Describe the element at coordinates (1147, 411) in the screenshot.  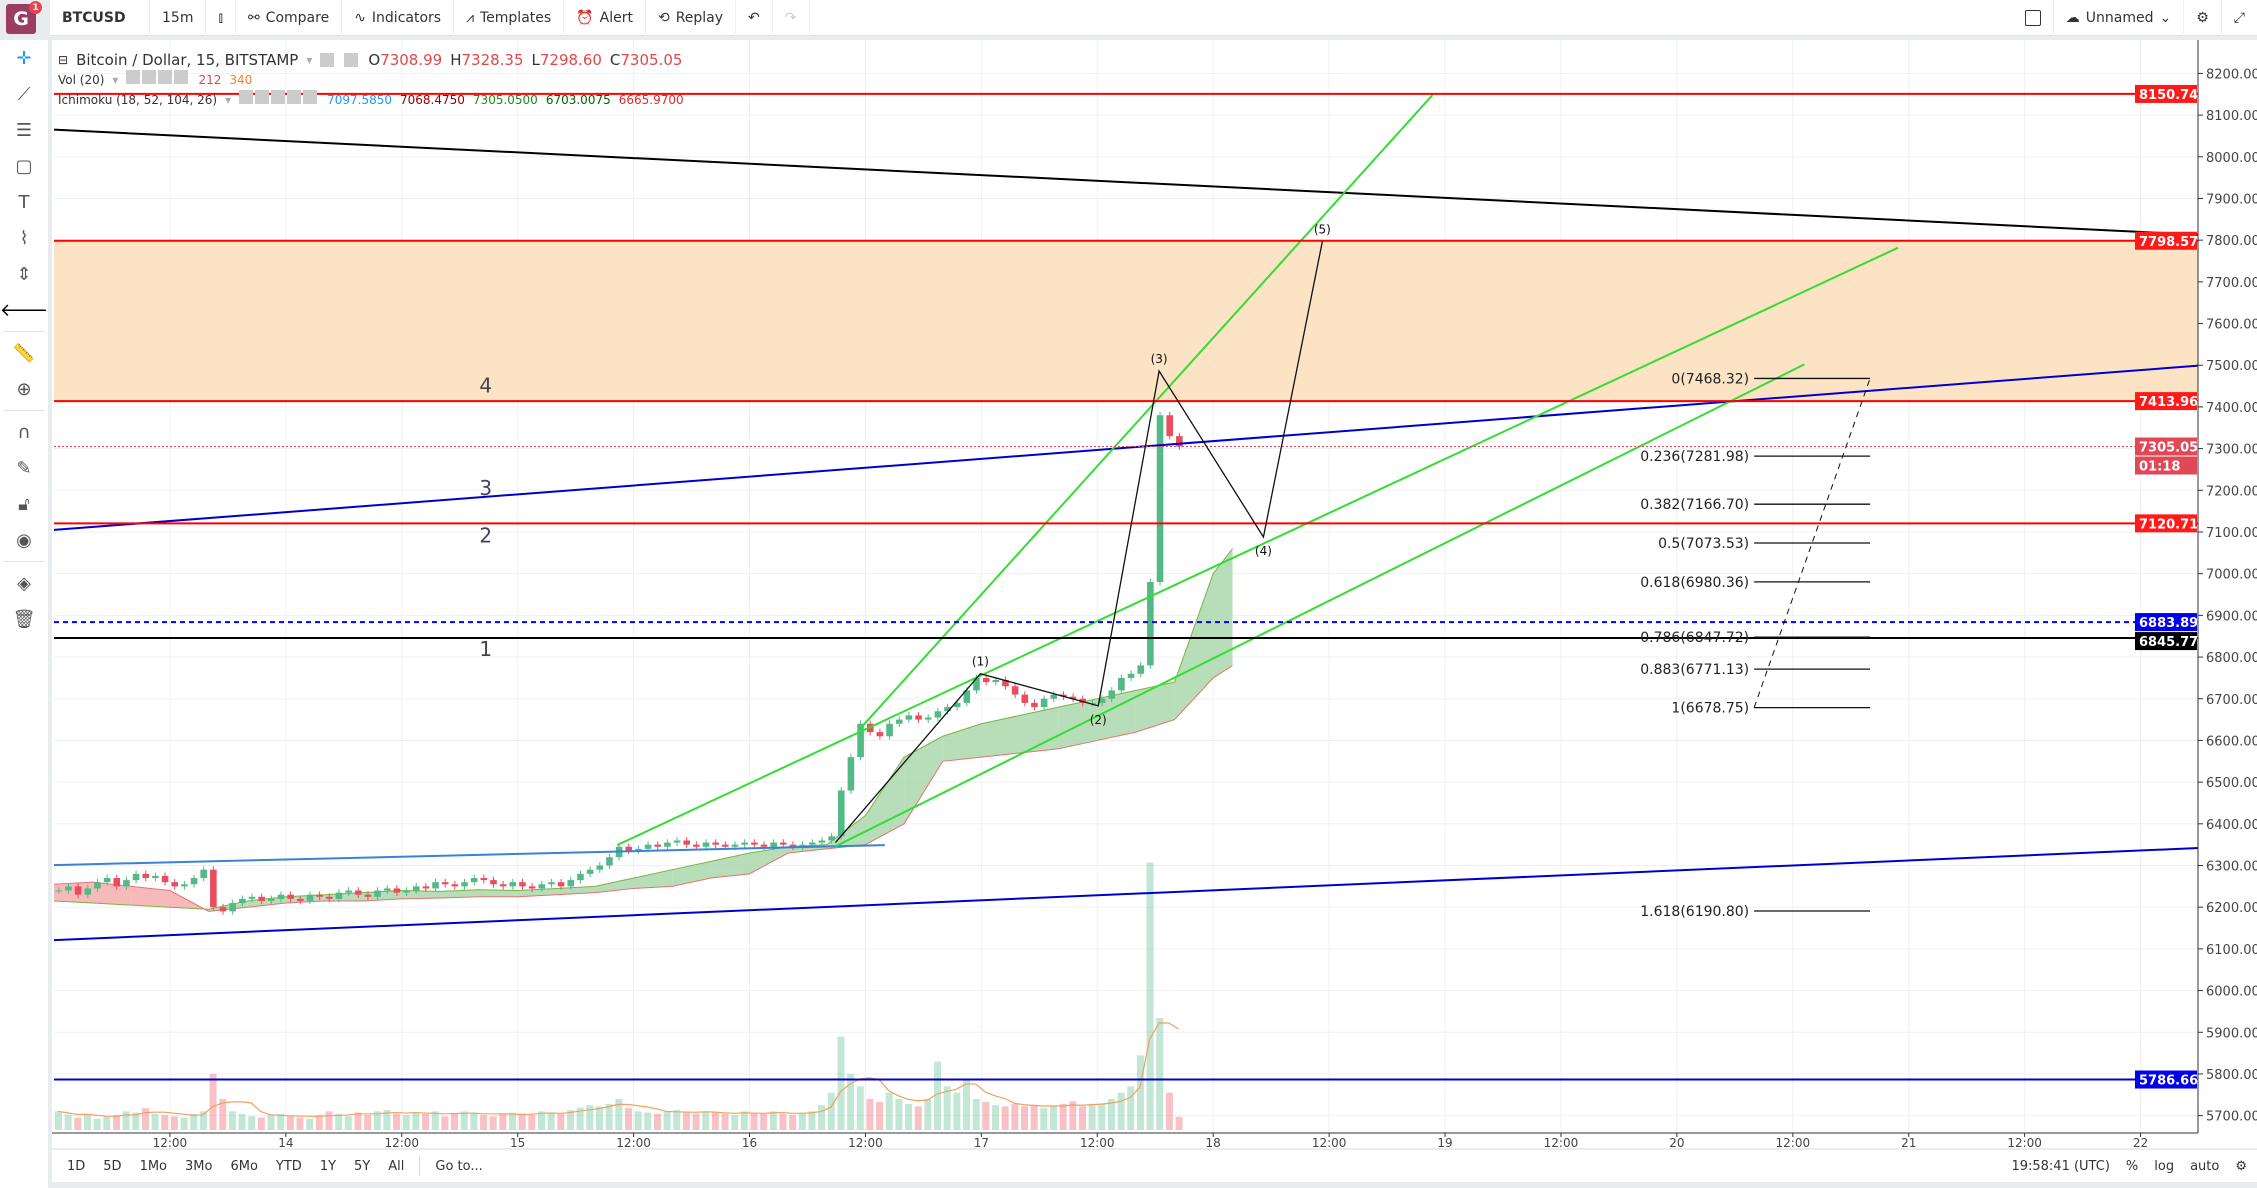
I see `trend-line` at that location.